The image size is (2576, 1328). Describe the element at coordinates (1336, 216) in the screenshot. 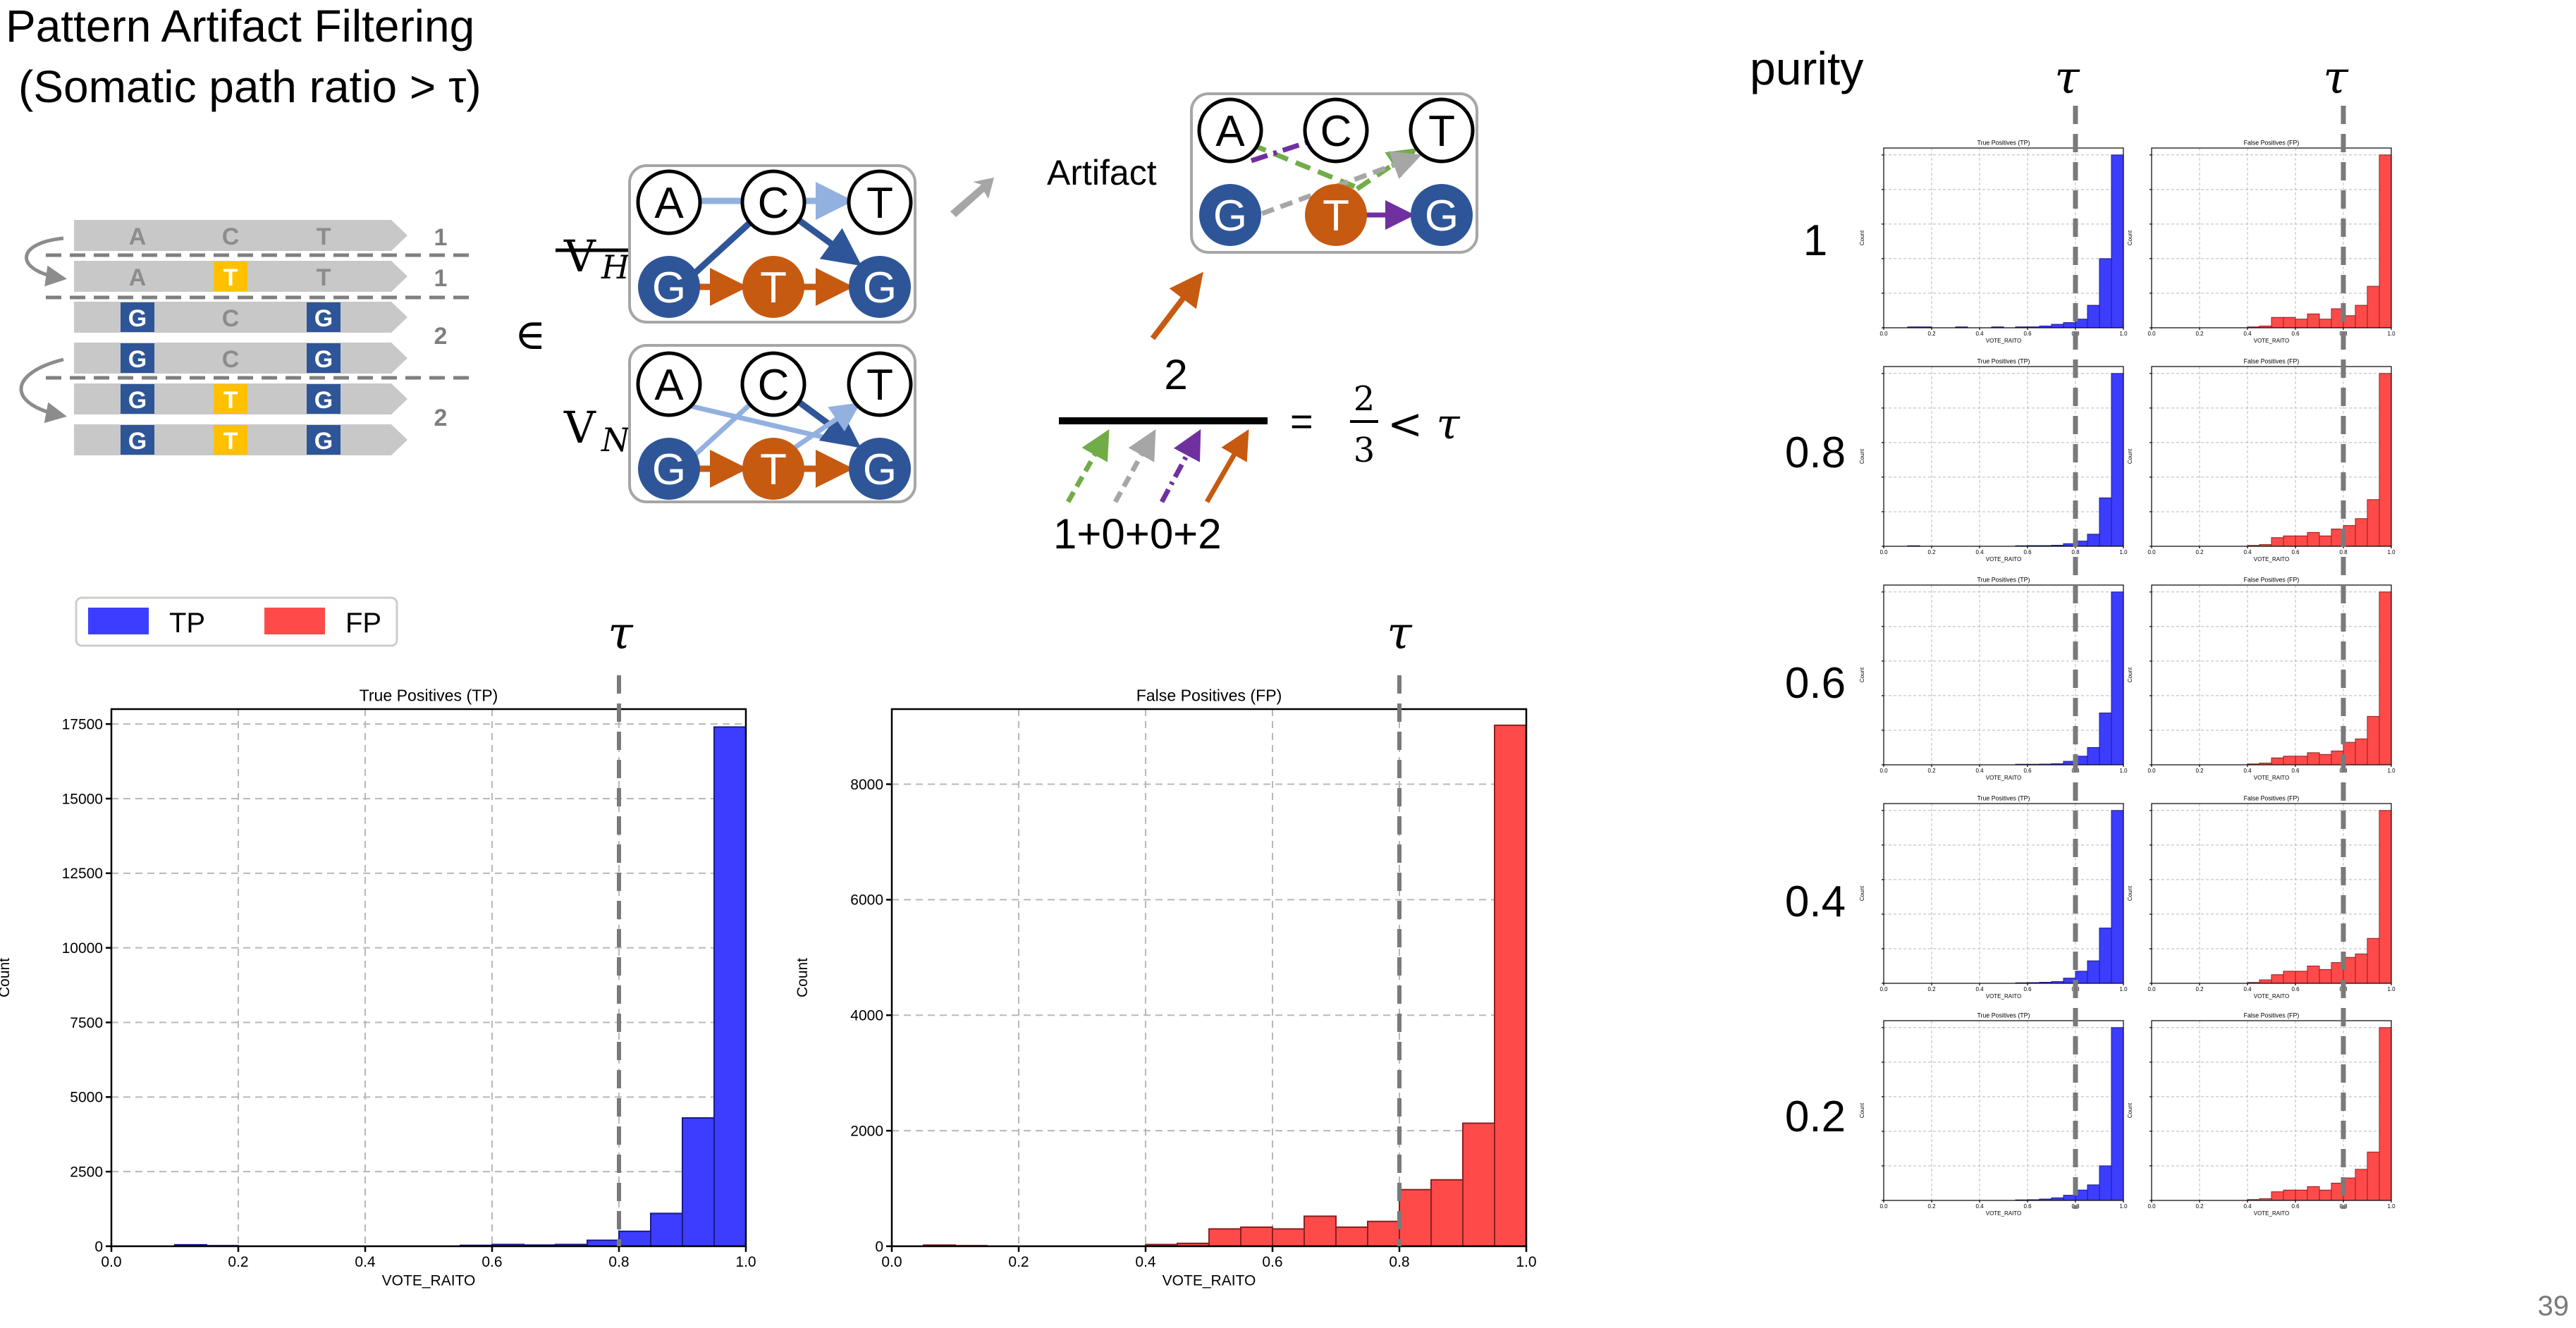

I see `graph-node-label: T` at that location.